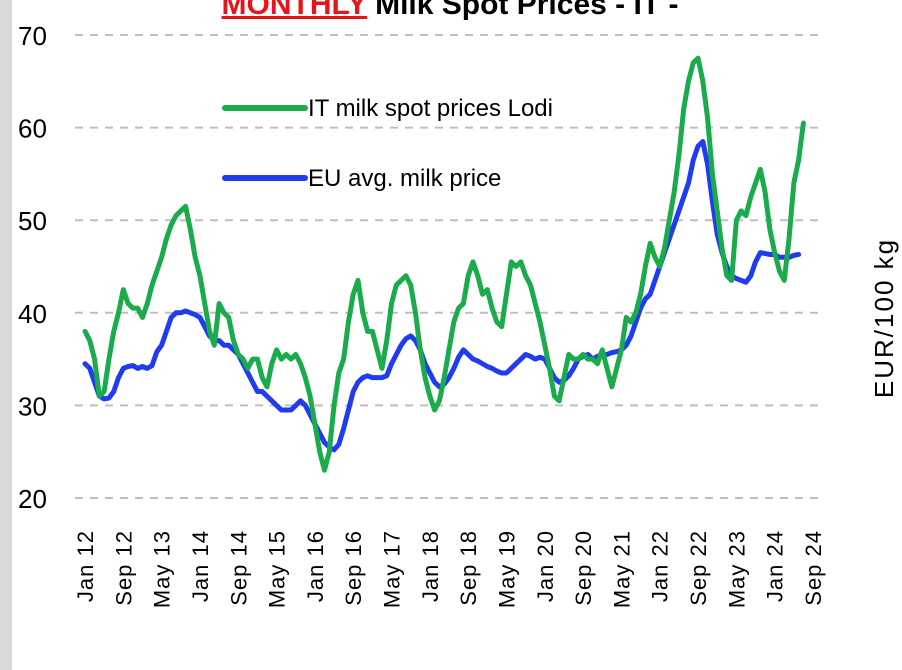 The width and height of the screenshot is (902, 670). What do you see at coordinates (277, 569) in the screenshot?
I see `x-tick-label: May 15` at bounding box center [277, 569].